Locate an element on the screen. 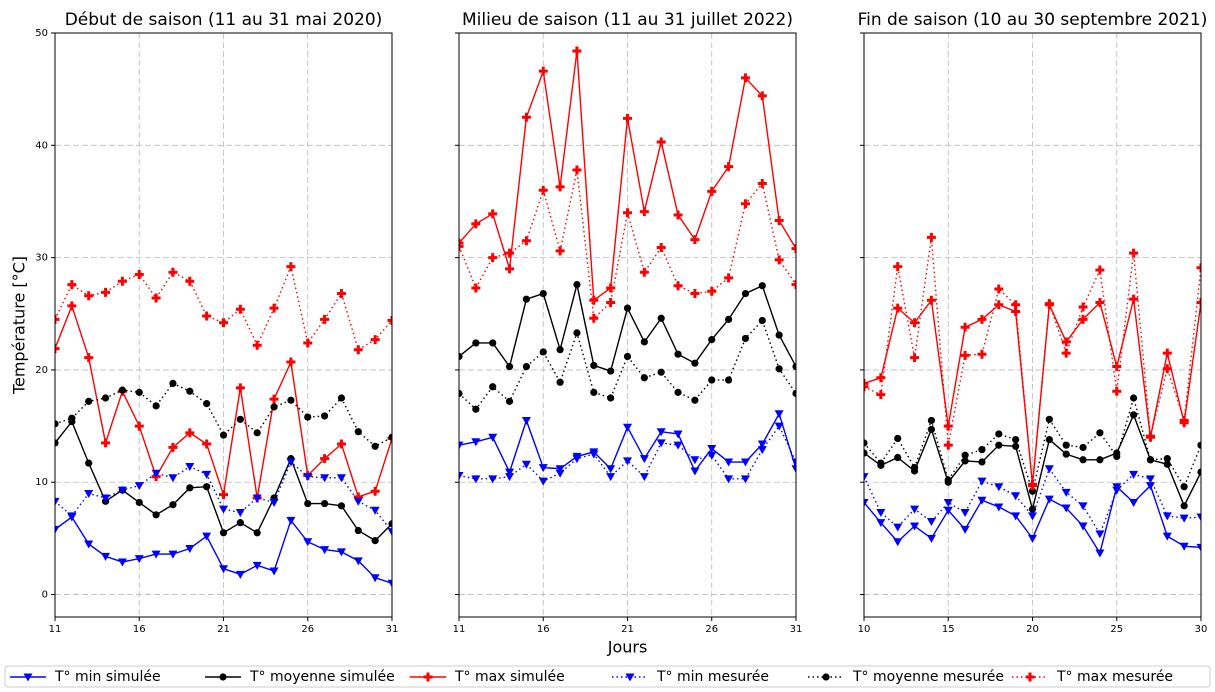 Image resolution: width=1215 pixels, height=692 pixels. x-tick-label: 26 is located at coordinates (711, 629).